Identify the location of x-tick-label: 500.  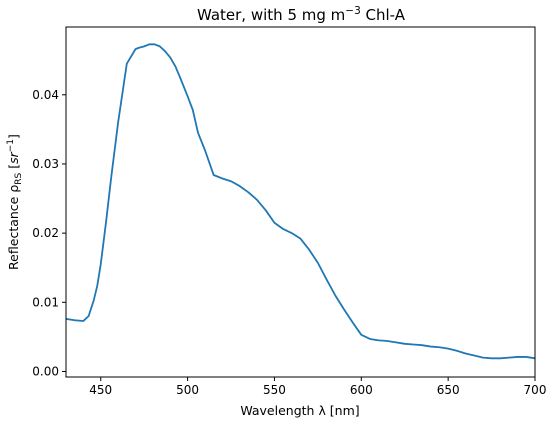
(187, 390).